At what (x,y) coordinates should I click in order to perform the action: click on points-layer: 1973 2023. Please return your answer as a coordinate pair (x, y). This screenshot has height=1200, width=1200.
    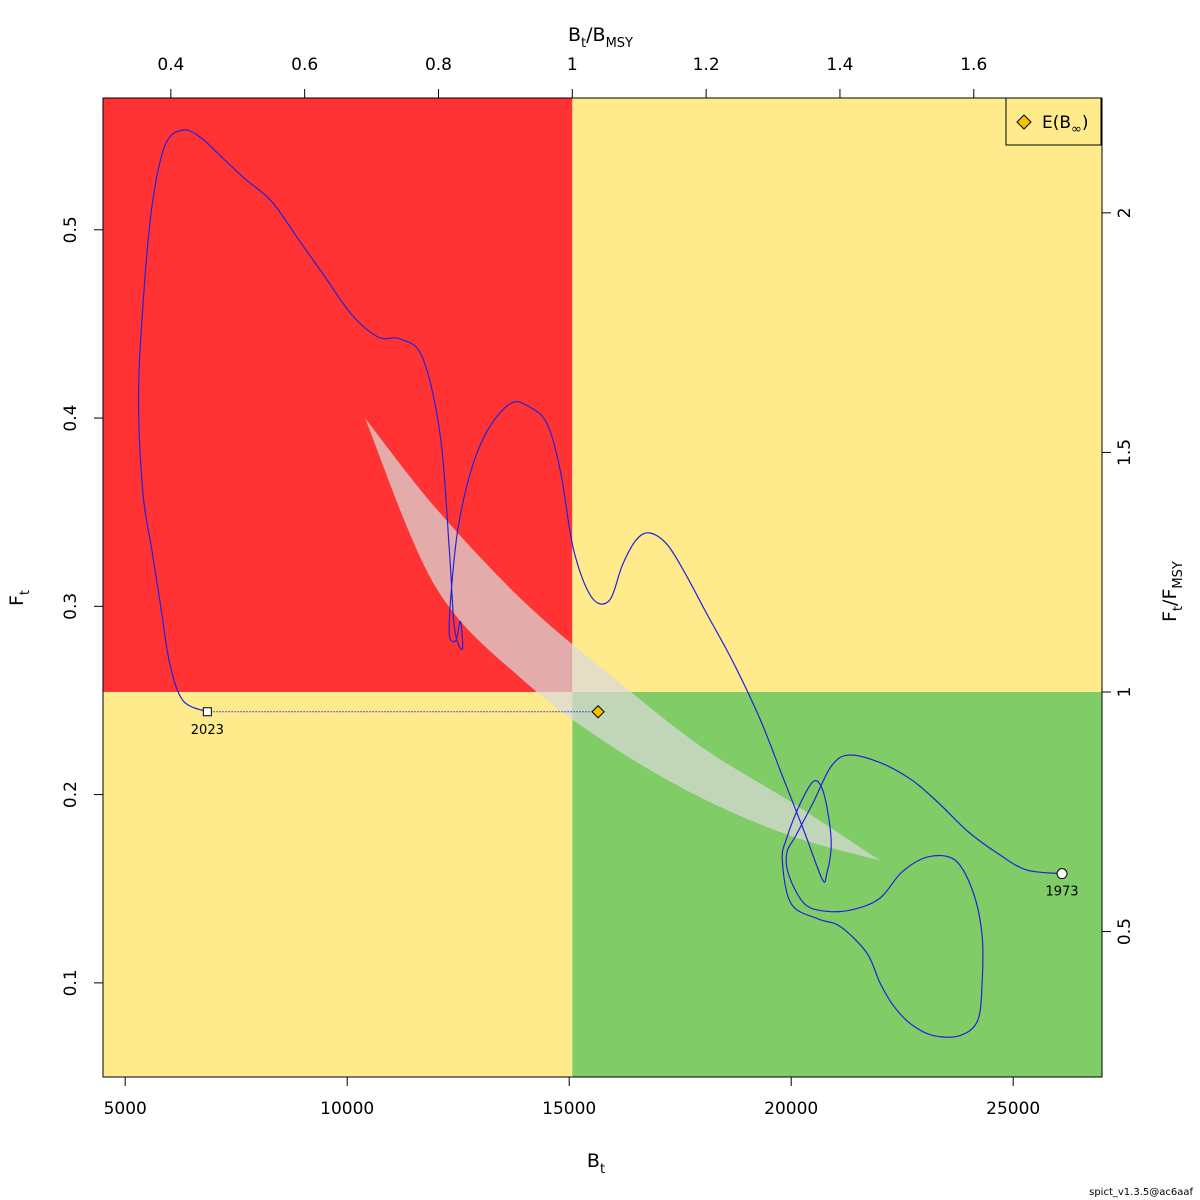
    Looking at the image, I should click on (635, 802).